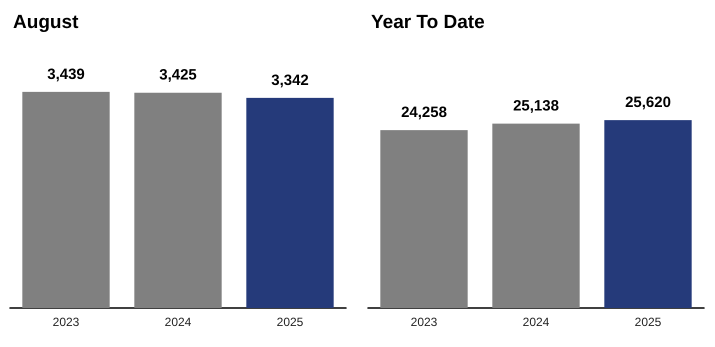  Describe the element at coordinates (536, 106) in the screenshot. I see `data-label: 25,138` at that location.